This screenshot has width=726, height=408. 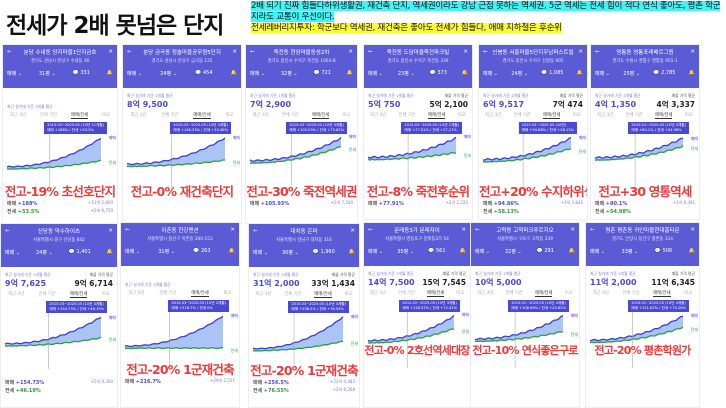 What do you see at coordinates (406, 73) in the screenshot?
I see `size-select: 23평 ⌄` at bounding box center [406, 73].